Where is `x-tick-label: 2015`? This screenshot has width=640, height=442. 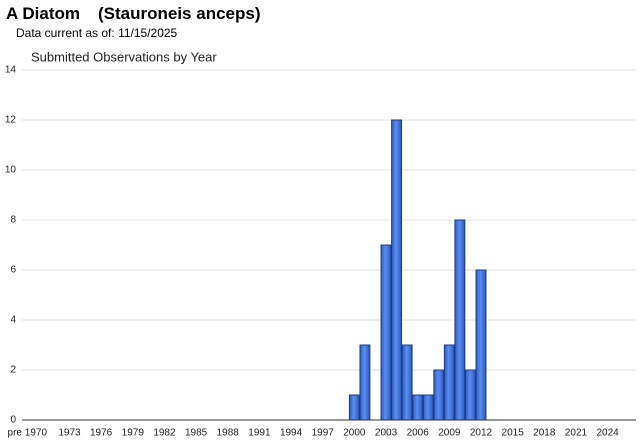 x-tick-label: 2015 is located at coordinates (513, 433).